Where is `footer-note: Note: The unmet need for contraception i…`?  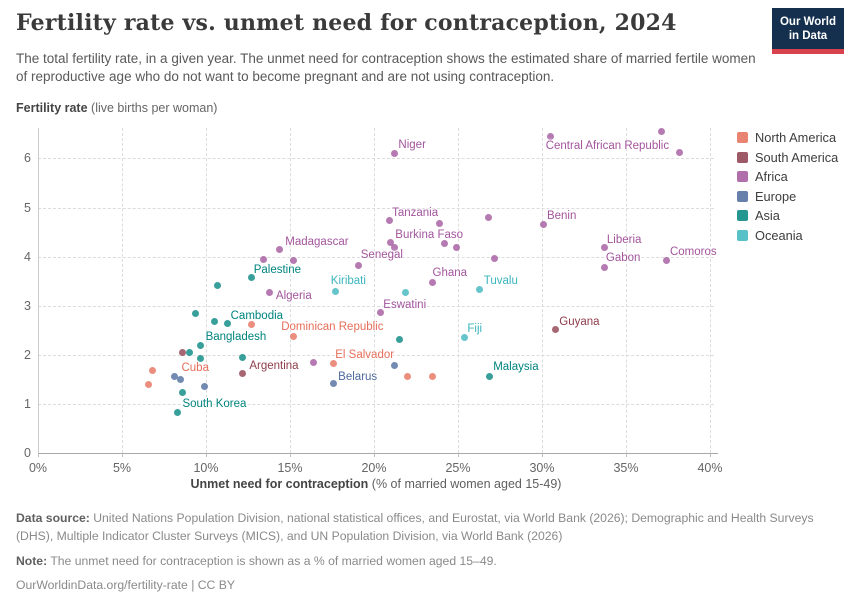
footer-note: Note: The unmet need for contraception i… is located at coordinates (426, 561).